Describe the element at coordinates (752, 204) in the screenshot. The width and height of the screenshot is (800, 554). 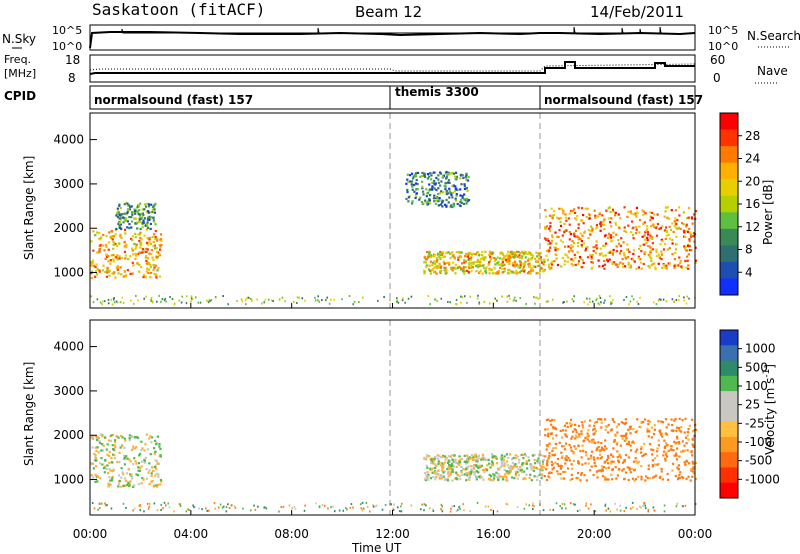
I see `colorbar-tick-label: 16` at that location.